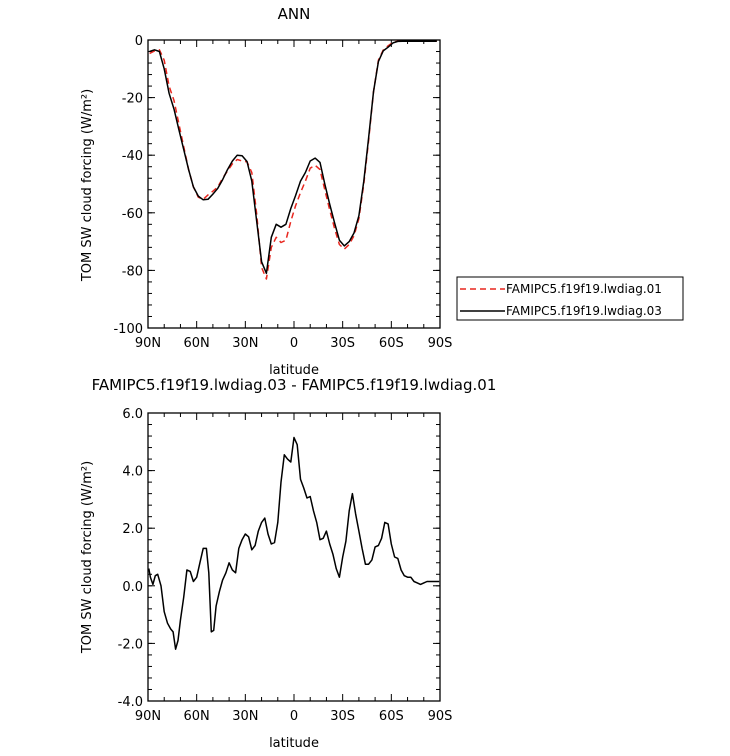 The width and height of the screenshot is (730, 756). Describe the element at coordinates (132, 99) in the screenshot. I see `top-y-tick-label: -20` at that location.